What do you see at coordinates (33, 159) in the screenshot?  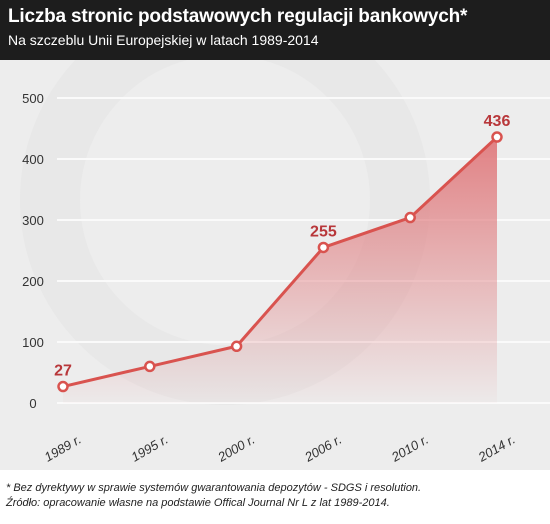 I see `y-tick-label: 400` at bounding box center [33, 159].